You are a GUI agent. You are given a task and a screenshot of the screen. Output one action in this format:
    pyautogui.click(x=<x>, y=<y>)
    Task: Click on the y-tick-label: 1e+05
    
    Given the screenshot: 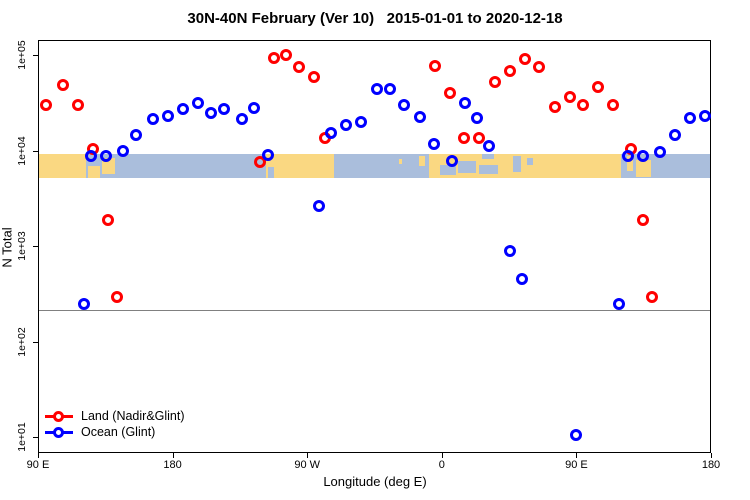 What is the action you would take?
    pyautogui.click(x=22, y=55)
    